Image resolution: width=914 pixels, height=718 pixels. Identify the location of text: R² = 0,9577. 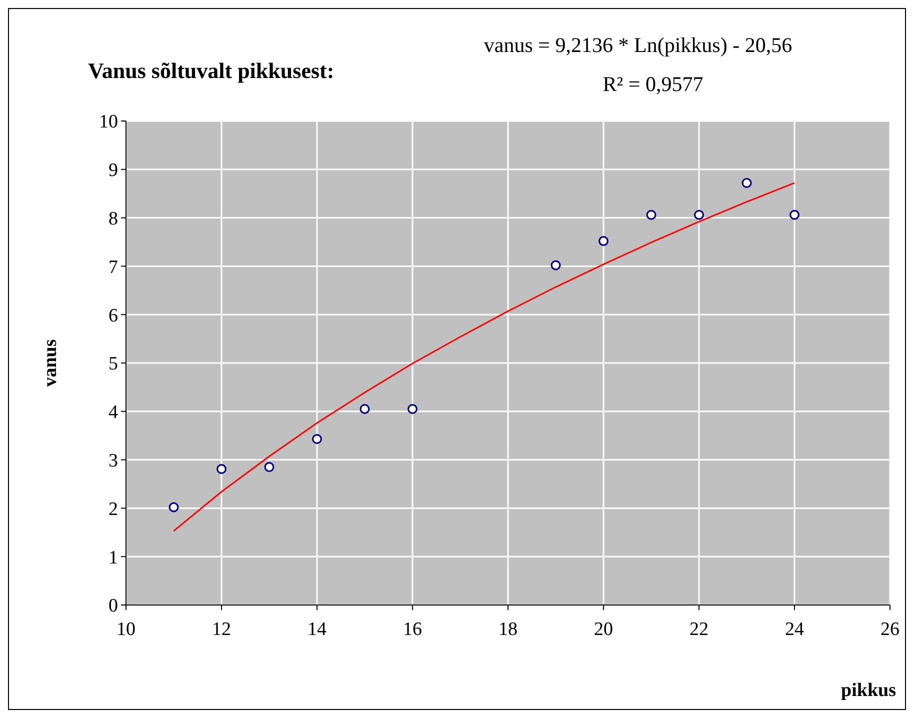
(653, 84).